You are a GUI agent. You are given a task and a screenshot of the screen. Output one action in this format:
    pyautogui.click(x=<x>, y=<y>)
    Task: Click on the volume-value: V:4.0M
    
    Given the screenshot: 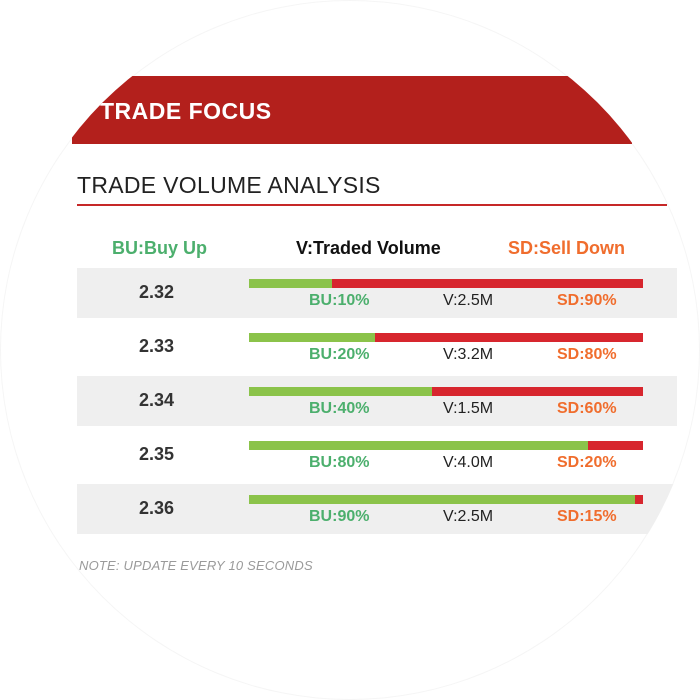 What is the action you would take?
    pyautogui.click(x=468, y=462)
    